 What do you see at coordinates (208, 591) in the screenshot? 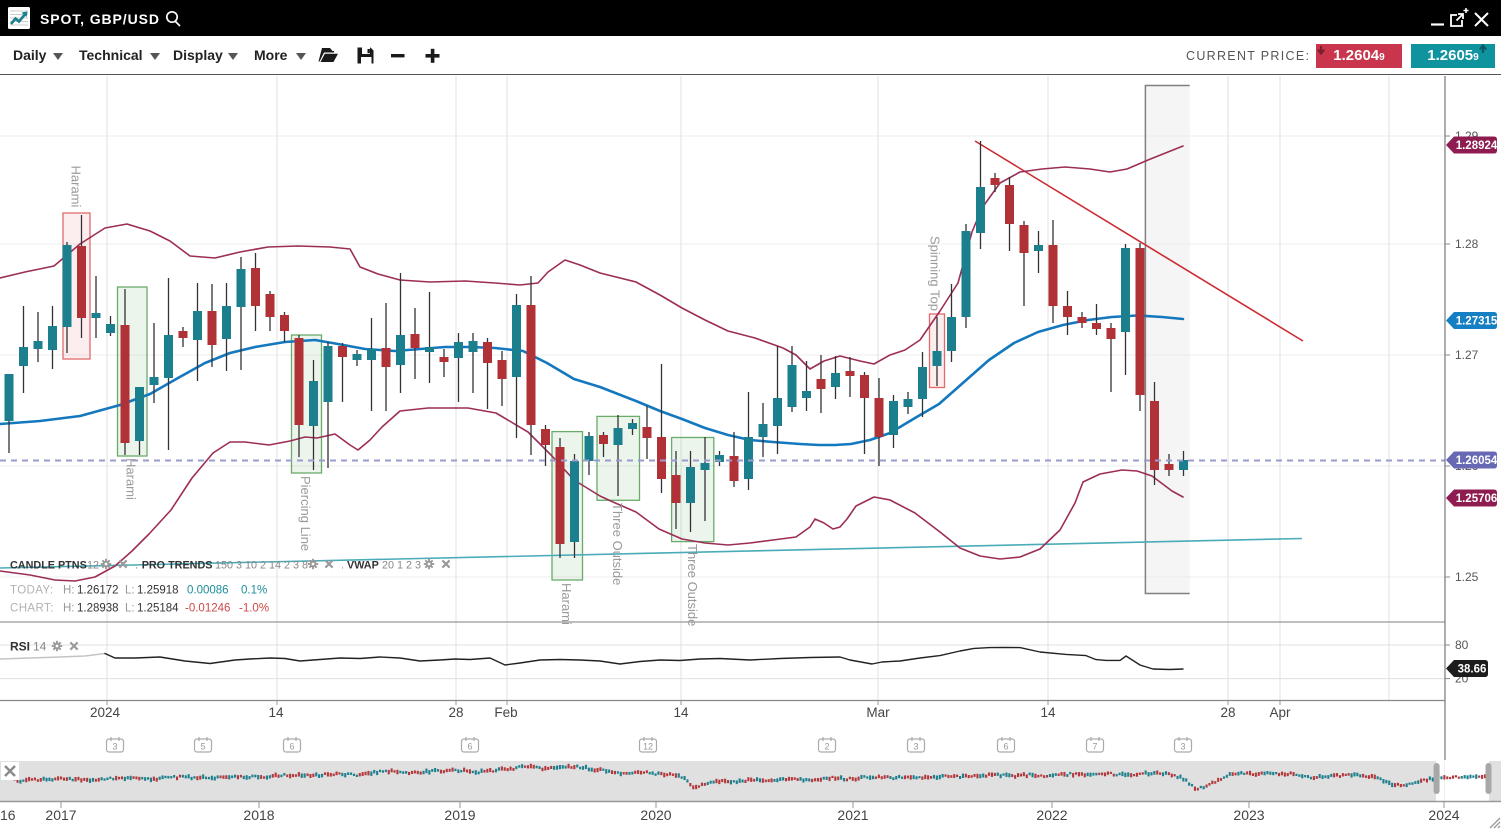
I see `svg-text: 0.00086` at bounding box center [208, 591].